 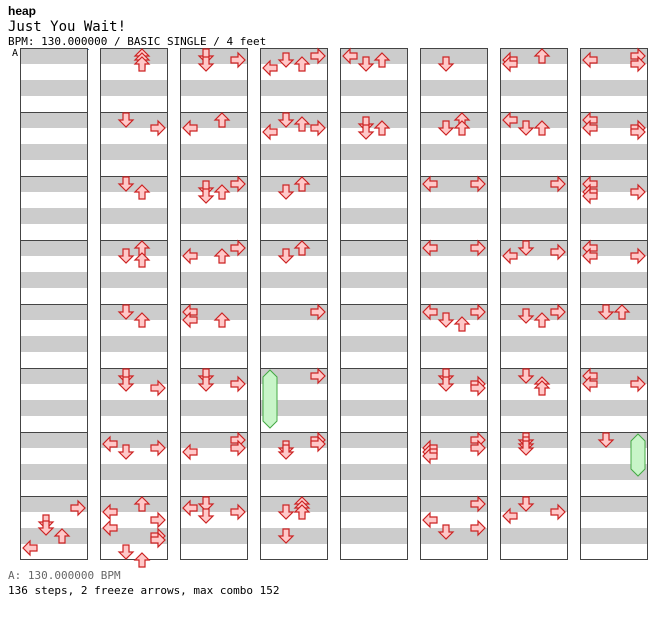 I want to click on song-title: Just You Wait!, so click(x=67, y=27).